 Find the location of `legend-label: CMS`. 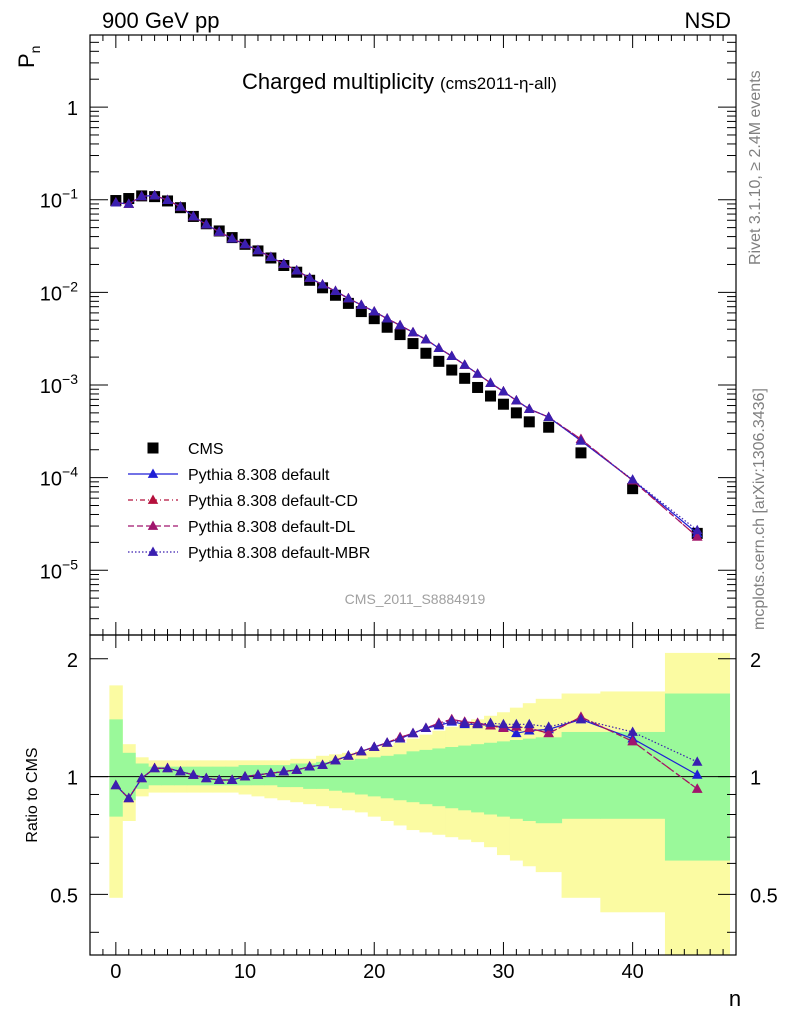

legend-label: CMS is located at coordinates (206, 449).